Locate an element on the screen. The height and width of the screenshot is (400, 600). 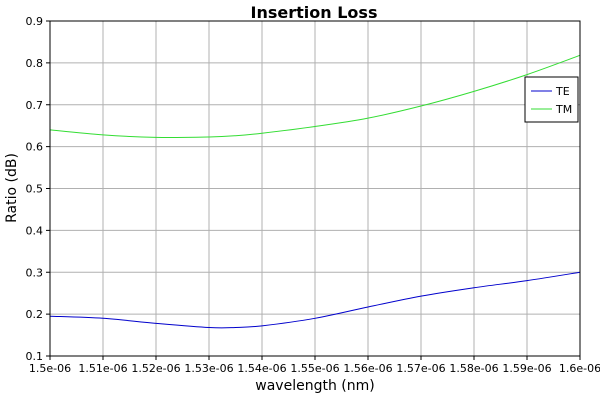
y-tick-label: 0.3 is located at coordinates (35, 272).